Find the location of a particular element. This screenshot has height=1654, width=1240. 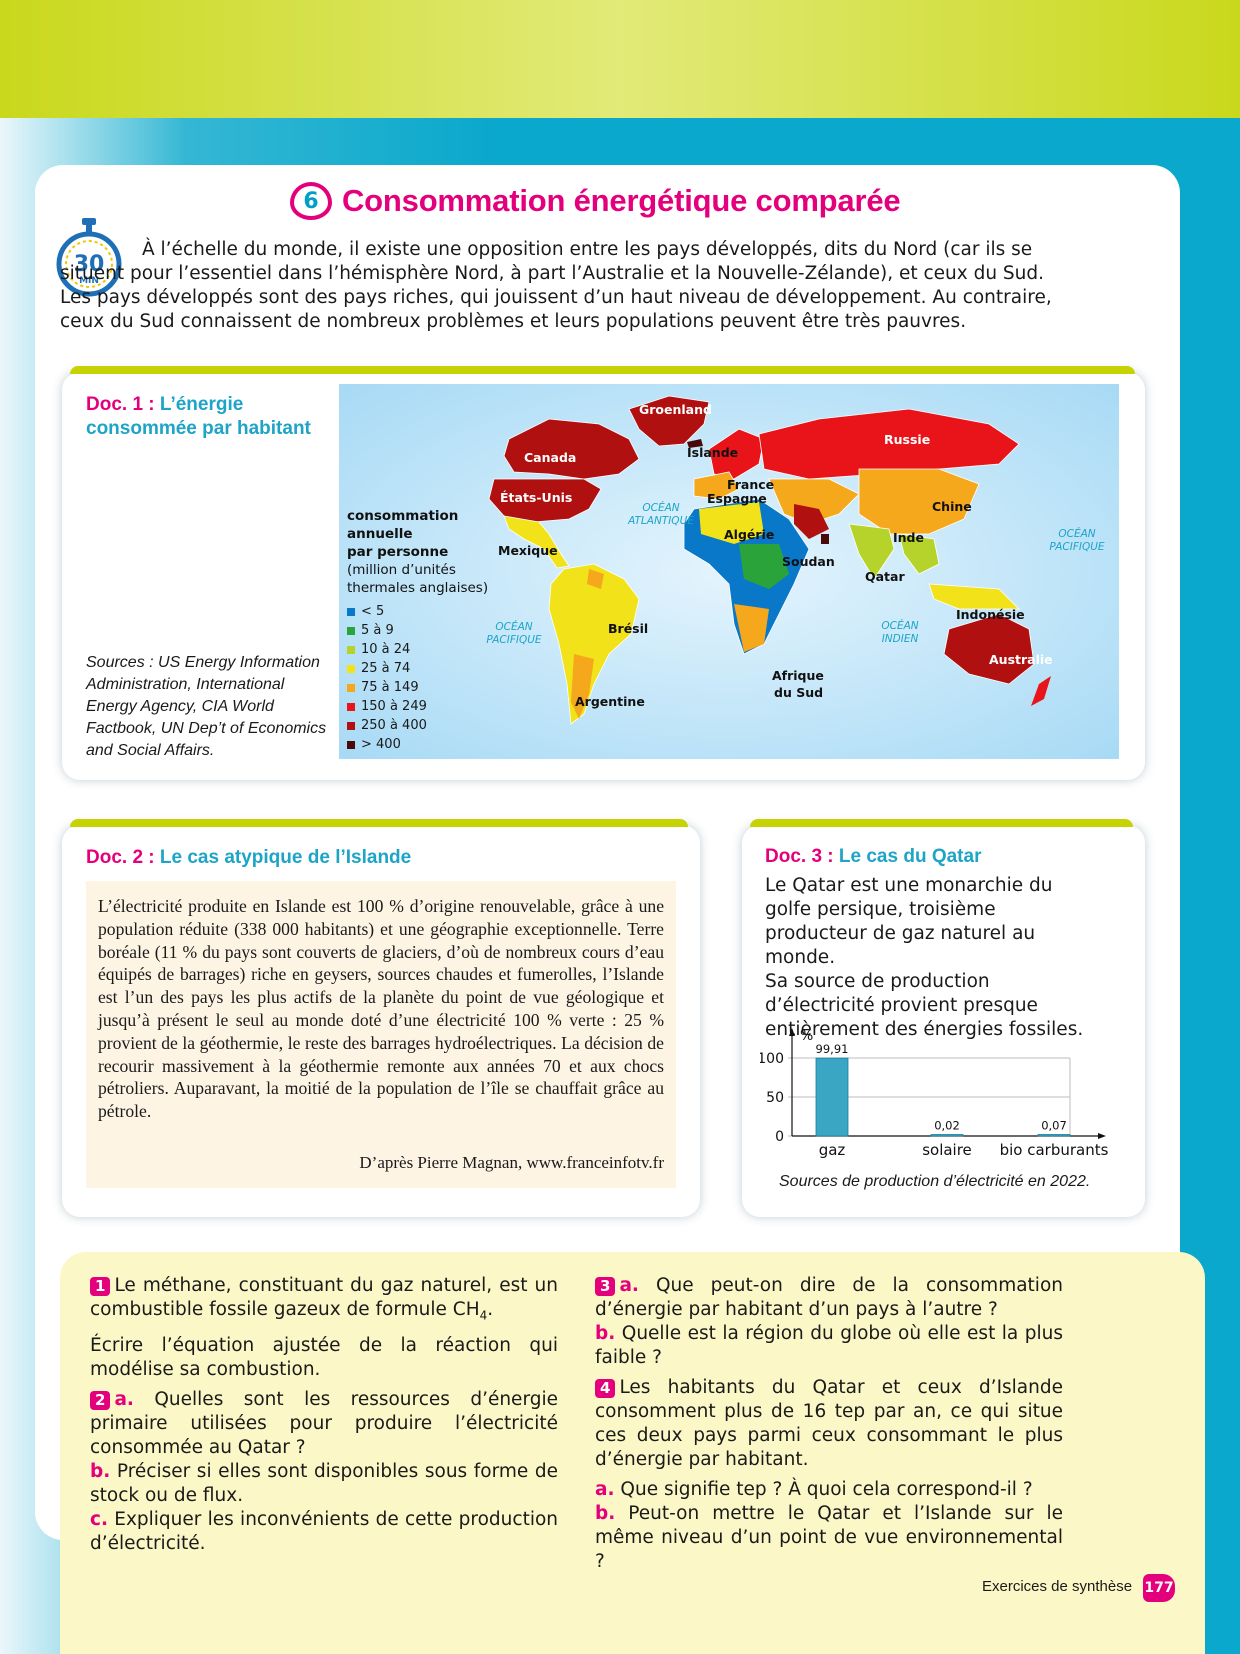

y-tick-label: 0 is located at coordinates (779, 1137).